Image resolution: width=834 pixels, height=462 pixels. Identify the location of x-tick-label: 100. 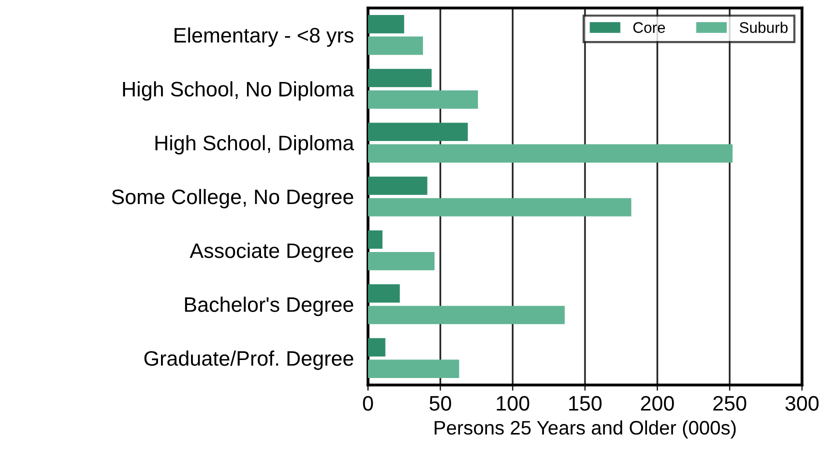
(513, 403).